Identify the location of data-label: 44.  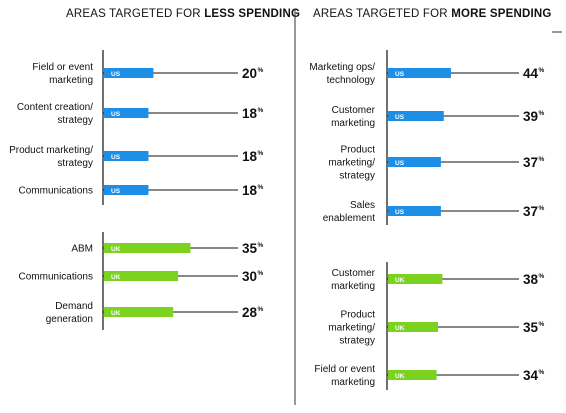
(531, 73).